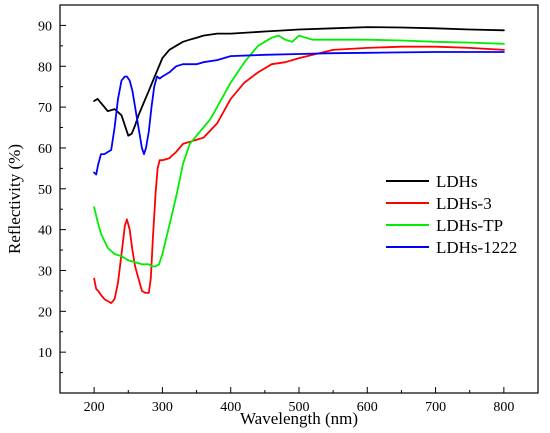  Describe the element at coordinates (476, 247) in the screenshot. I see `legend-label-4: LDHs-1222` at that location.